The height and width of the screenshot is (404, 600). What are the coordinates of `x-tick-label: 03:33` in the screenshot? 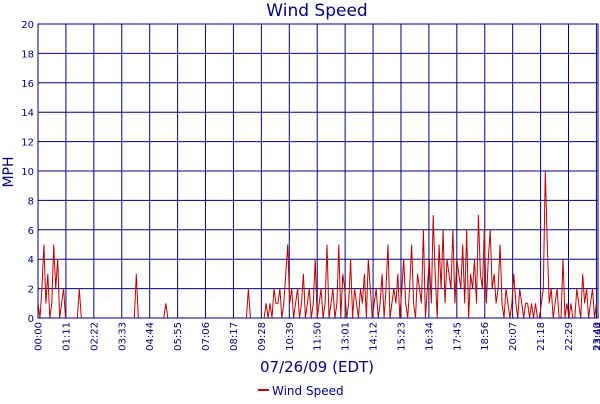 It's located at (122, 336).